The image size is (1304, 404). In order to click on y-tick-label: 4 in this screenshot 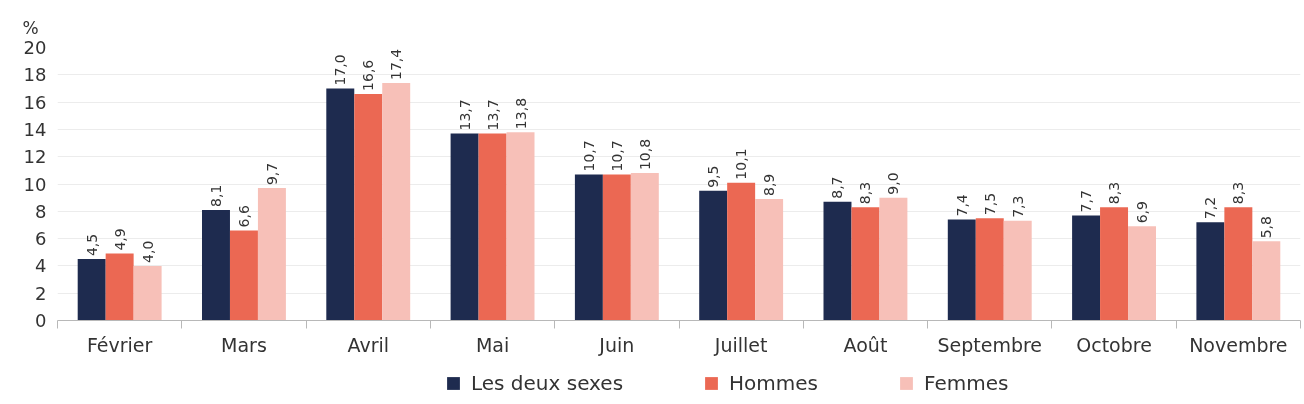, I will do `click(41, 266)`.